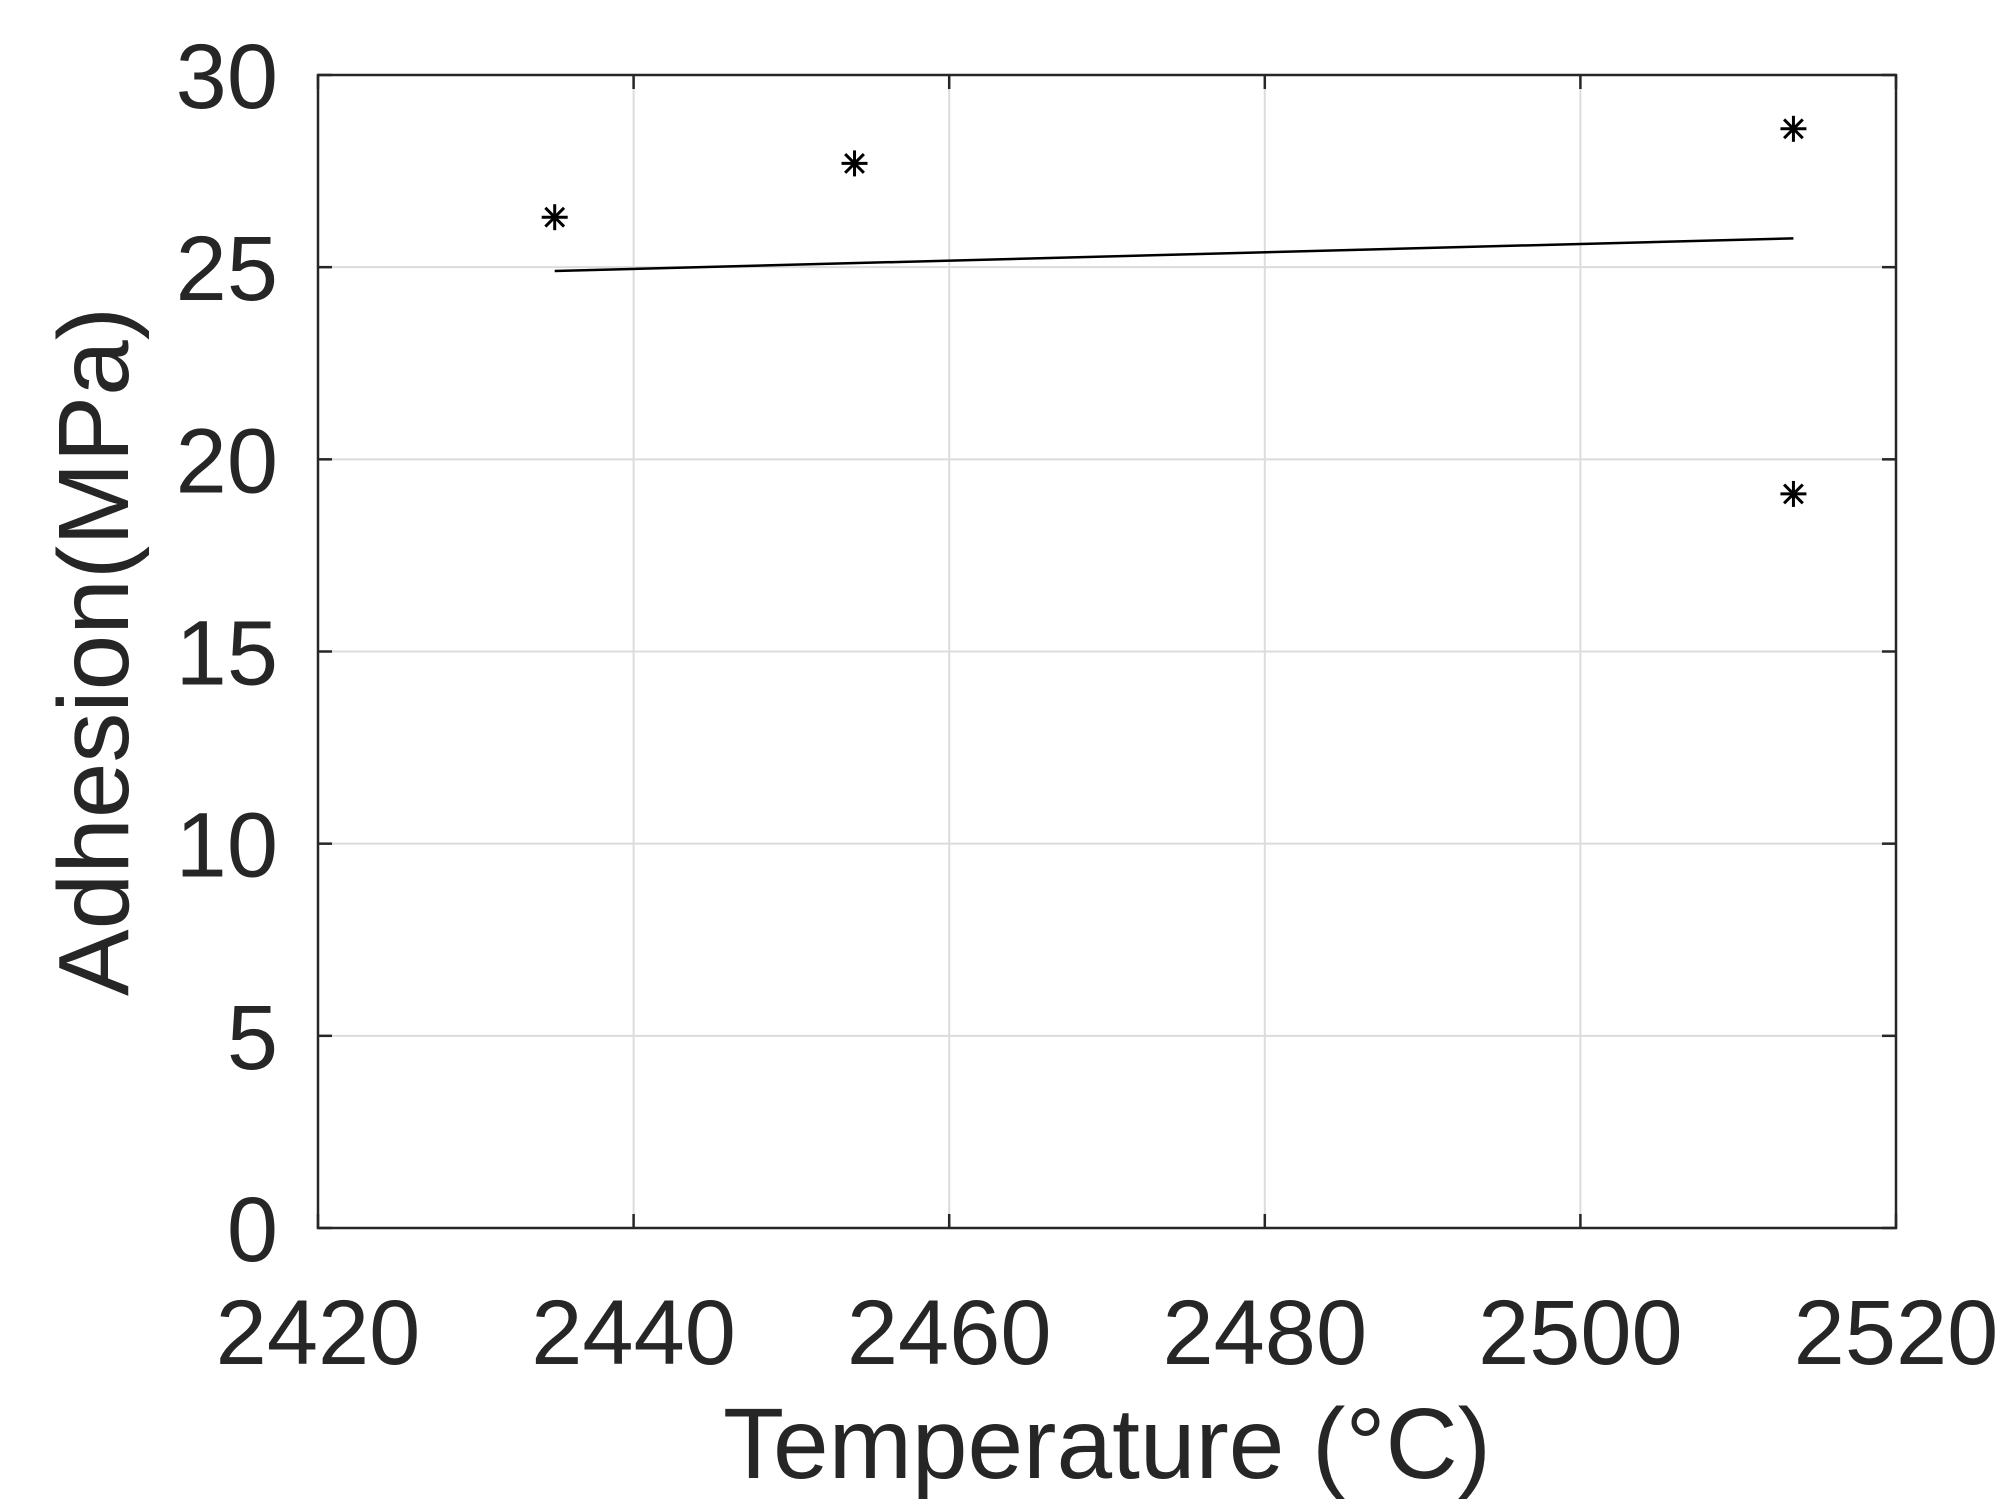 This screenshot has width=2002, height=1511. Describe the element at coordinates (227, 77) in the screenshot. I see `y-tick-label: 30` at that location.